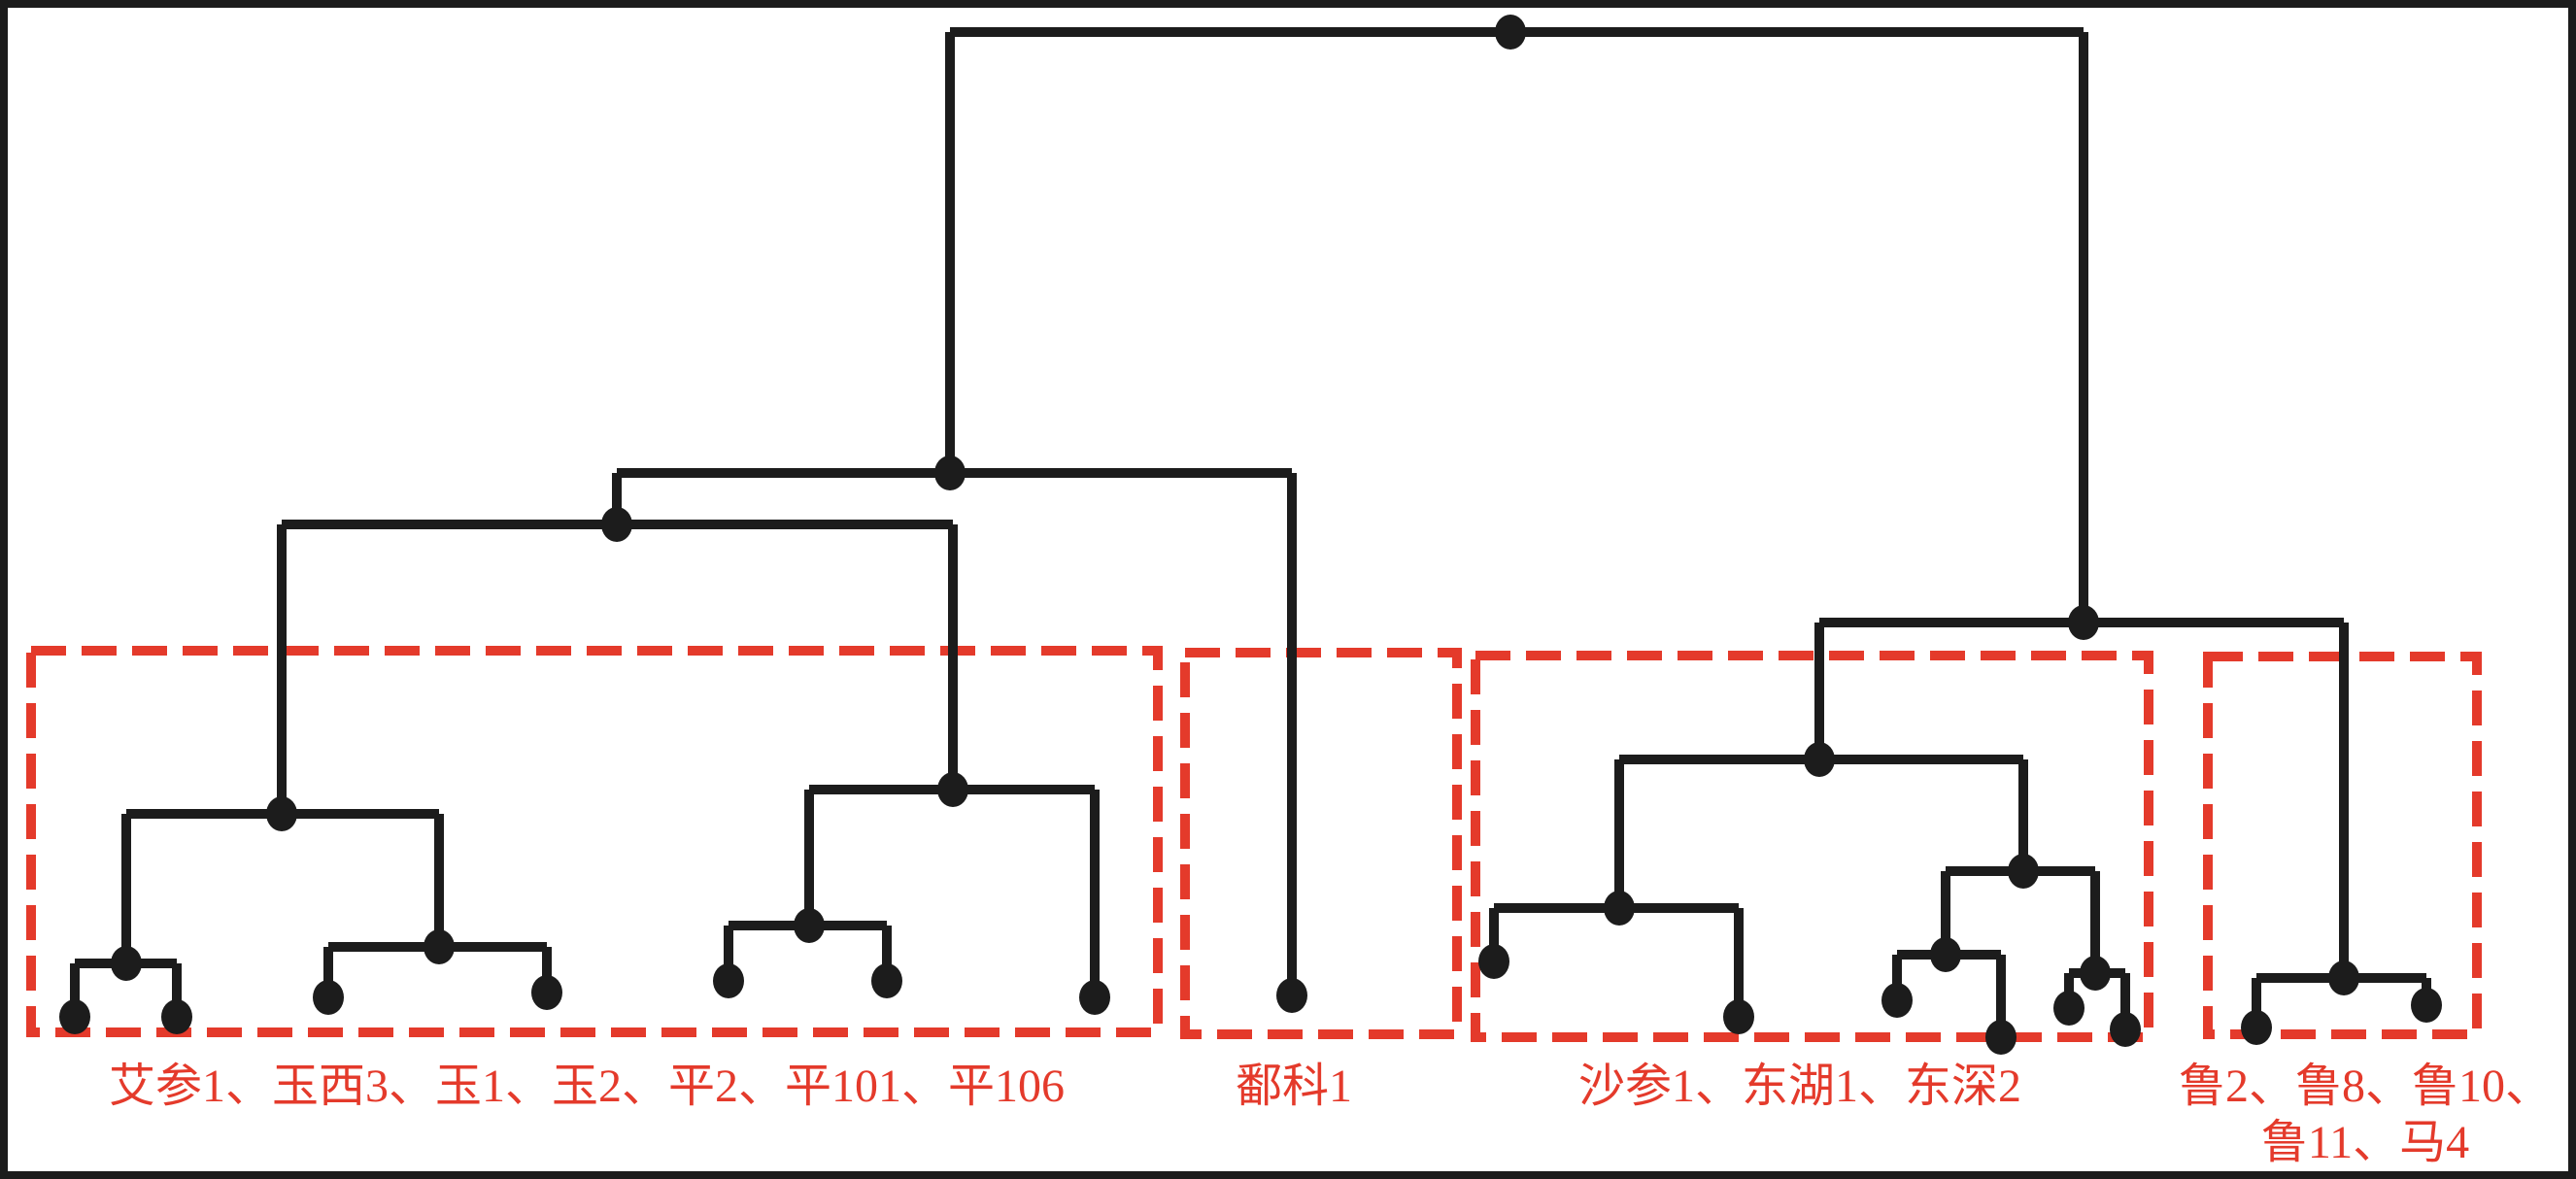 This screenshot has width=2576, height=1179. Describe the element at coordinates (1294, 1086) in the screenshot. I see `cluster2-label: 鄱科1` at that location.